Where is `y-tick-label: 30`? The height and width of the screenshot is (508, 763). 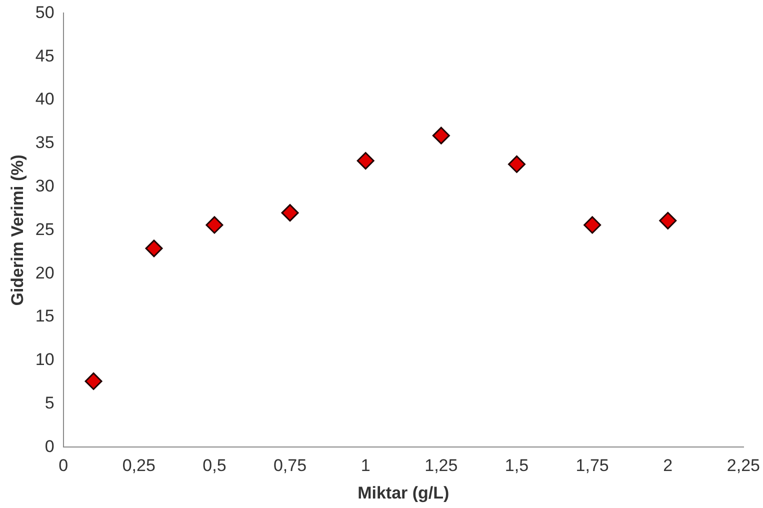
y-tick-label: 30 is located at coordinates (44, 186).